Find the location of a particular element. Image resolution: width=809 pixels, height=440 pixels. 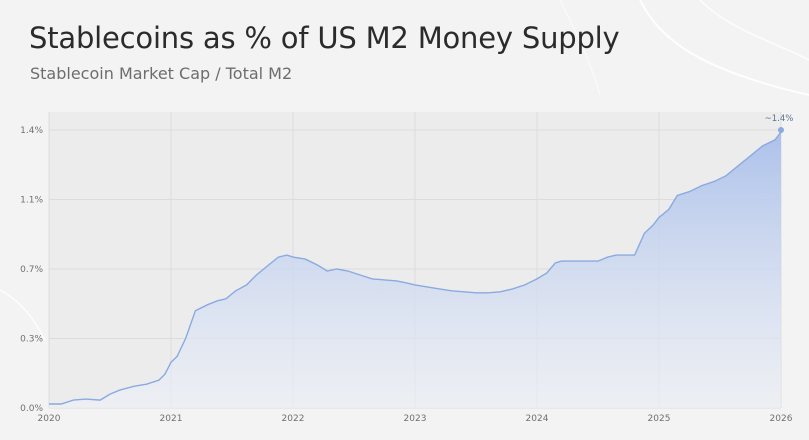

x-tick-label: 2026 is located at coordinates (781, 419).